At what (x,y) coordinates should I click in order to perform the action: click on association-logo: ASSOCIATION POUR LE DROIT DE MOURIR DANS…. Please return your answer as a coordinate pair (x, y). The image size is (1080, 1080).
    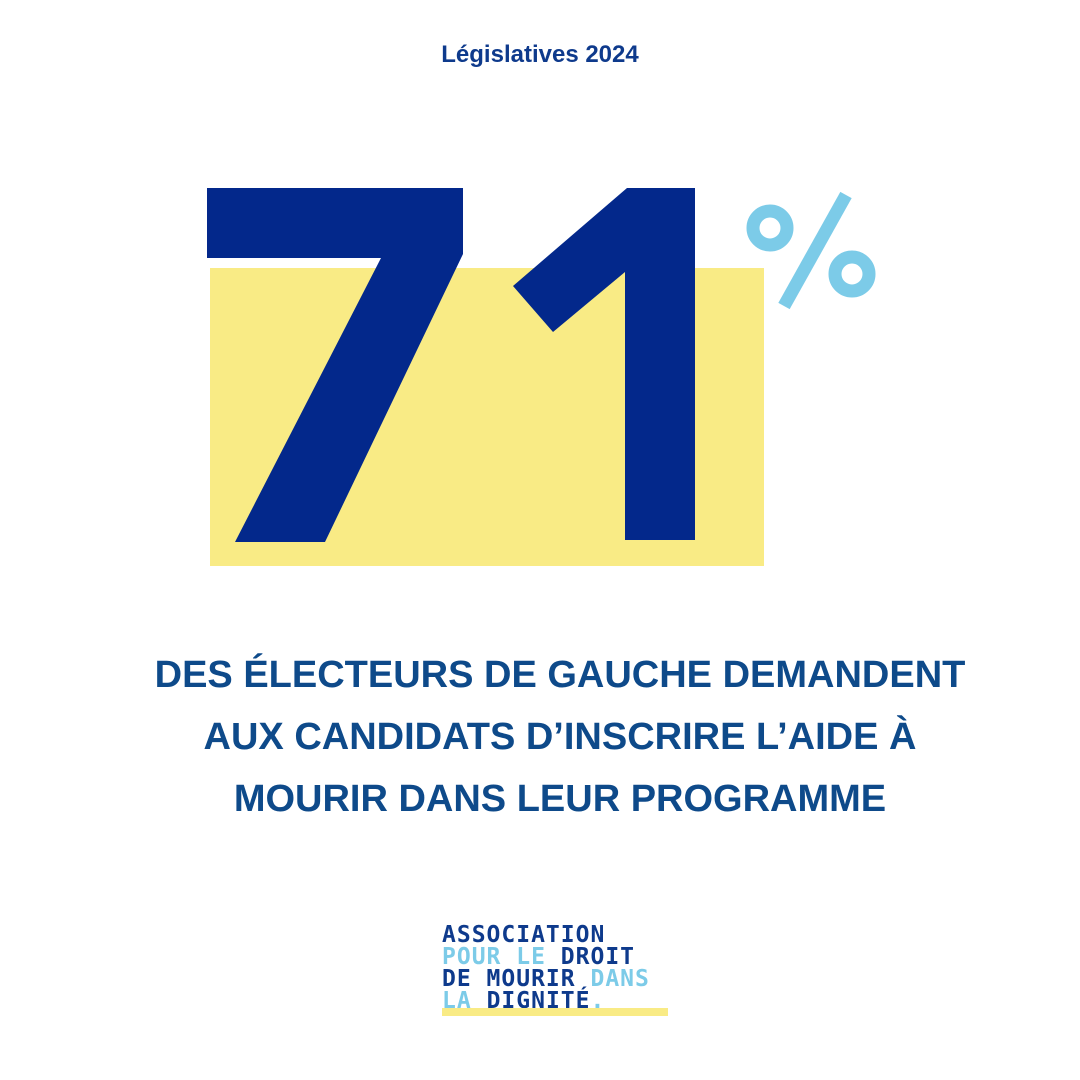
    Looking at the image, I should click on (557, 968).